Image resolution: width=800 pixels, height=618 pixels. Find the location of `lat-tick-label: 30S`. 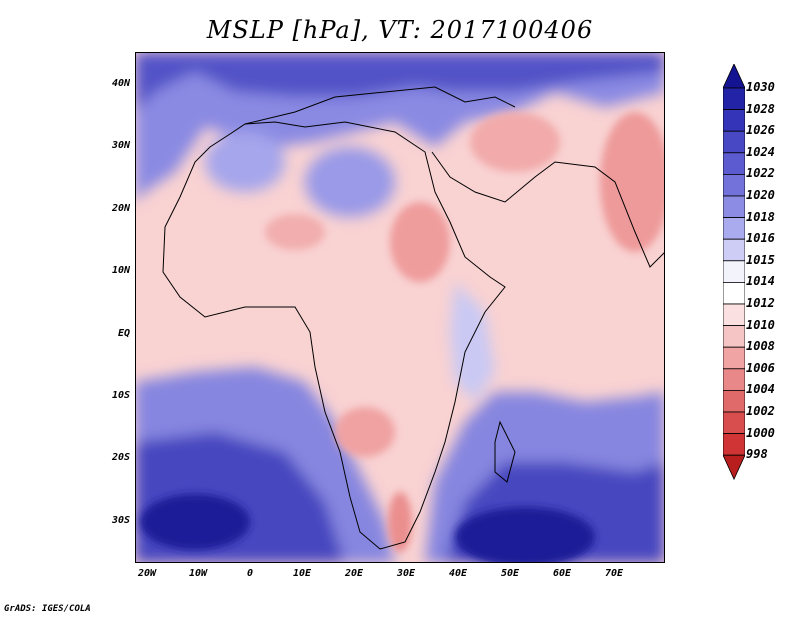

lat-tick-label: 30S is located at coordinates (120, 520).